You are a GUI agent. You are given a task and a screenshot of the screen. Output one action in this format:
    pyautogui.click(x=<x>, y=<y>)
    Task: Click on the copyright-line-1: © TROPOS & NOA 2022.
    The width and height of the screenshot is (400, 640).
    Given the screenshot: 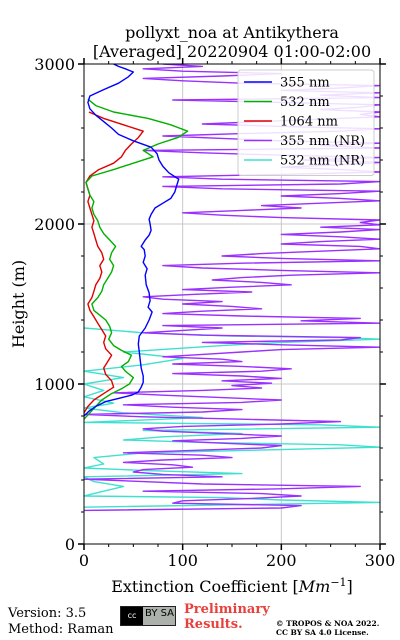 What is the action you would take?
    pyautogui.click(x=328, y=623)
    